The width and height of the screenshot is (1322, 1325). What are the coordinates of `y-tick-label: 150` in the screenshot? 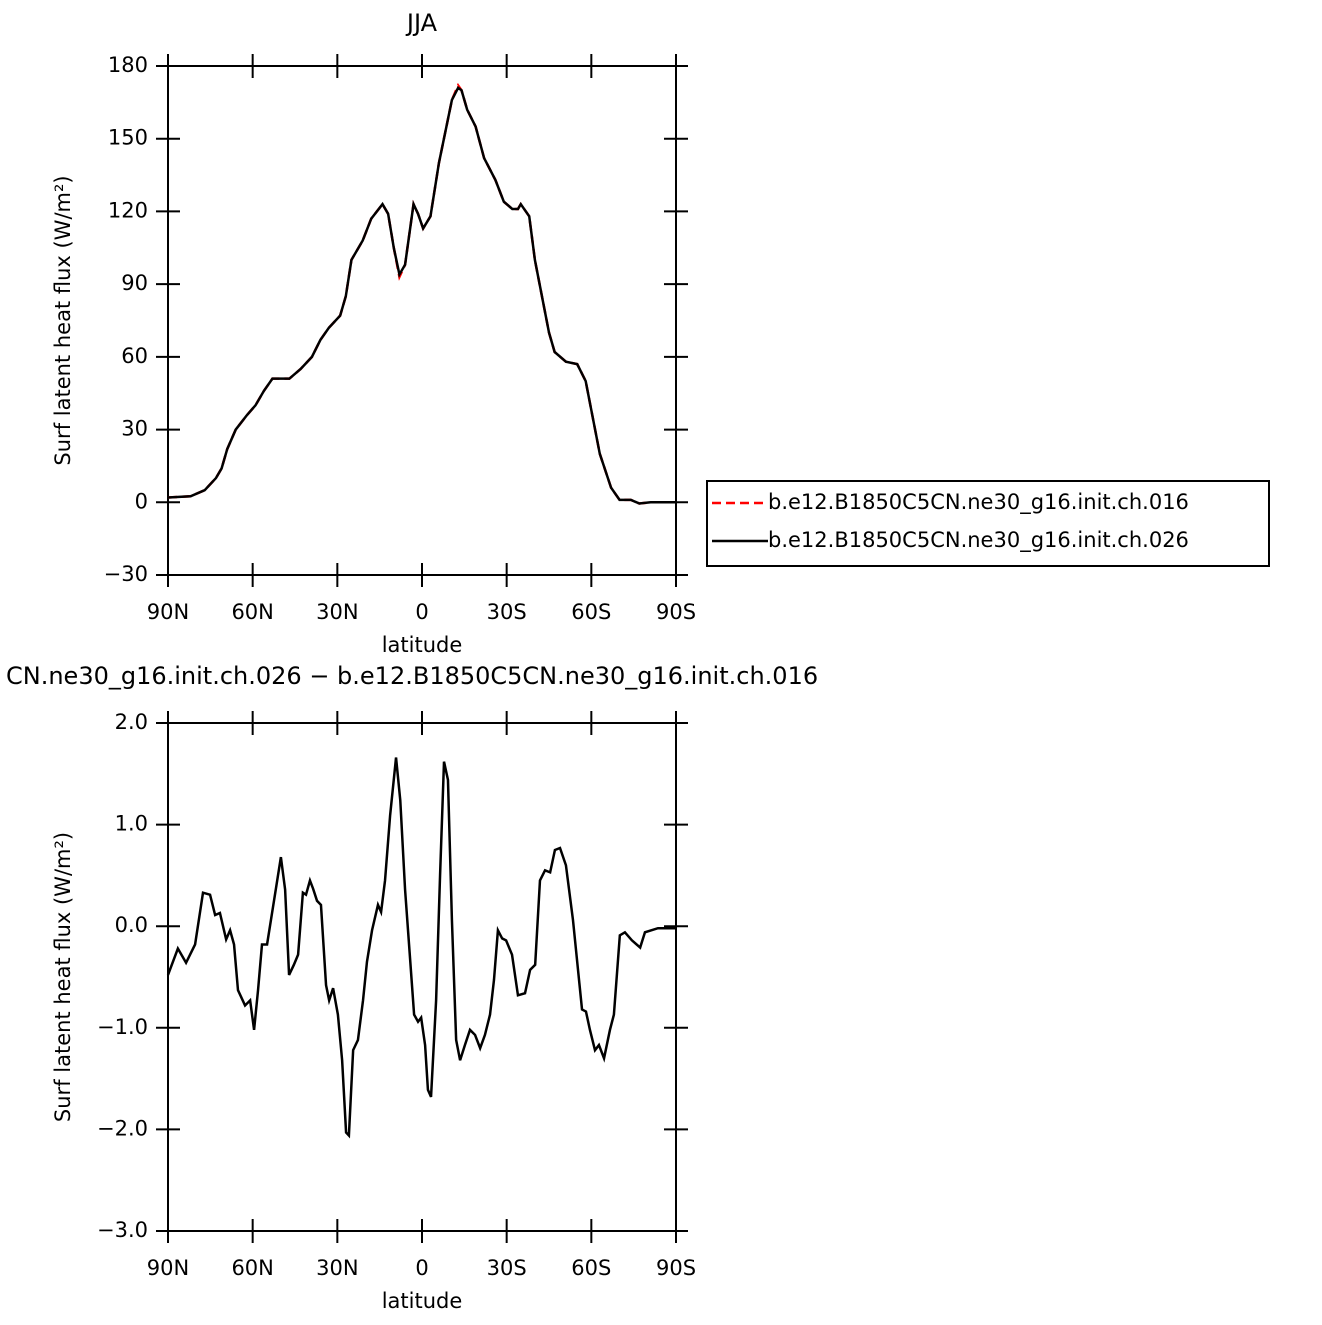 It's located at (128, 138).